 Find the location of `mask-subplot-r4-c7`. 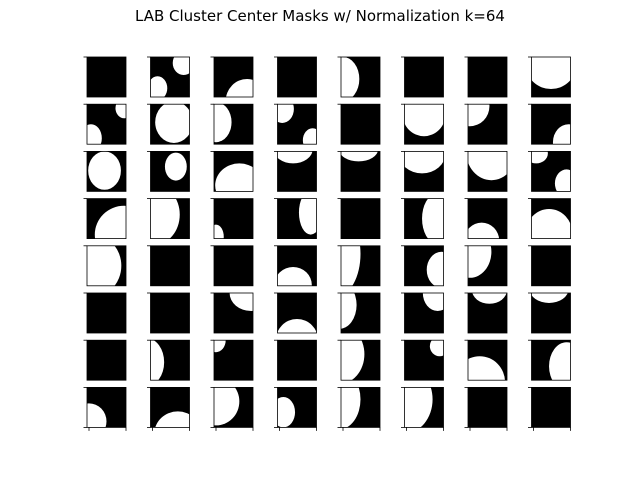

mask-subplot-r4-c7 is located at coordinates (549, 266).